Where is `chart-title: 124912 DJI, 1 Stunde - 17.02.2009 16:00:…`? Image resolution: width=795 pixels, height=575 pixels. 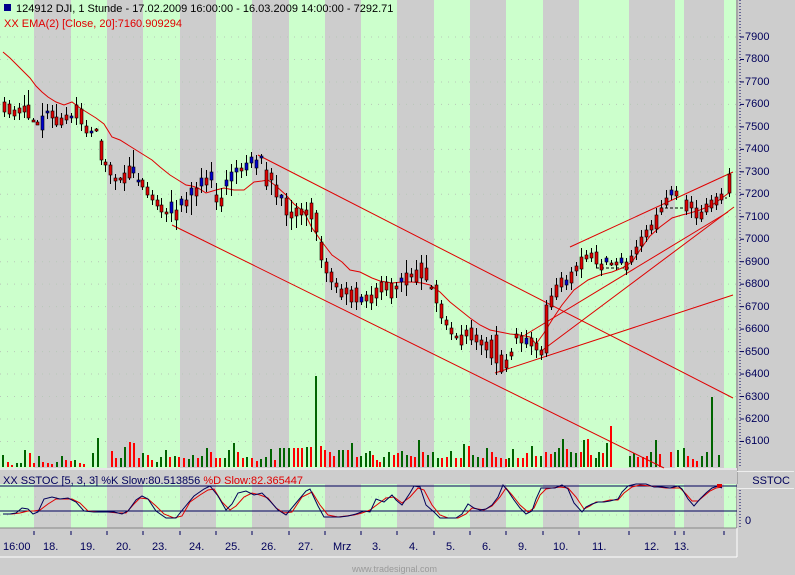 chart-title: 124912 DJI, 1 Stunde - 17.02.2009 16:00:… is located at coordinates (198, 9).